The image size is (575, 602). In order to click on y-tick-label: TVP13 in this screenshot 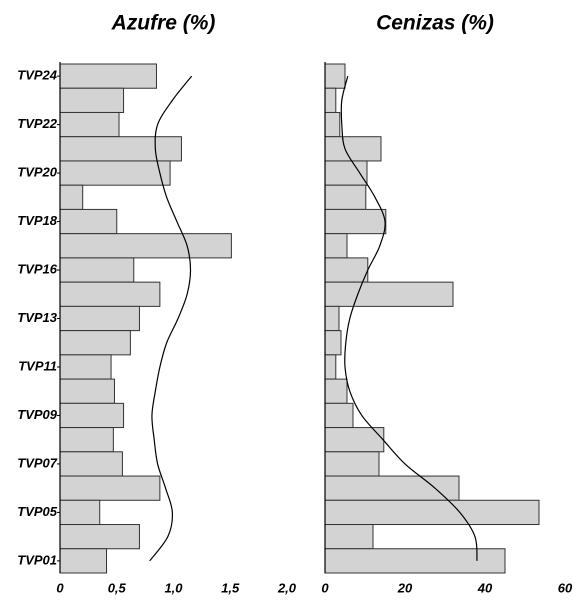, I will do `click(37, 317)`.